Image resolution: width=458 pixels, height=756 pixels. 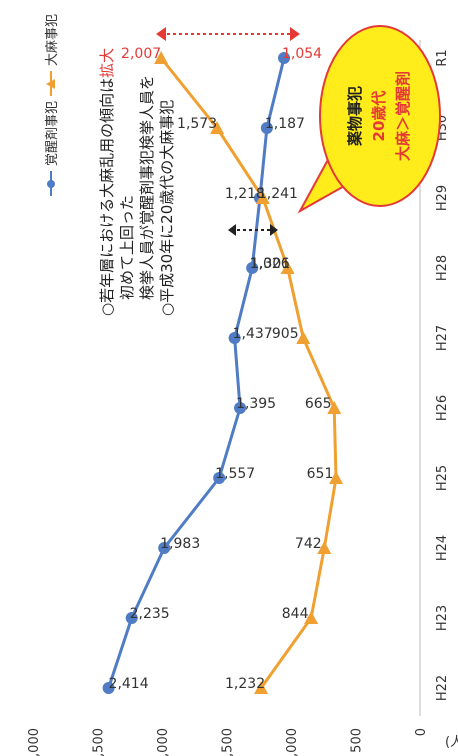 What do you see at coordinates (442, 408) in the screenshot?
I see `x-tick-label: H26` at bounding box center [442, 408].